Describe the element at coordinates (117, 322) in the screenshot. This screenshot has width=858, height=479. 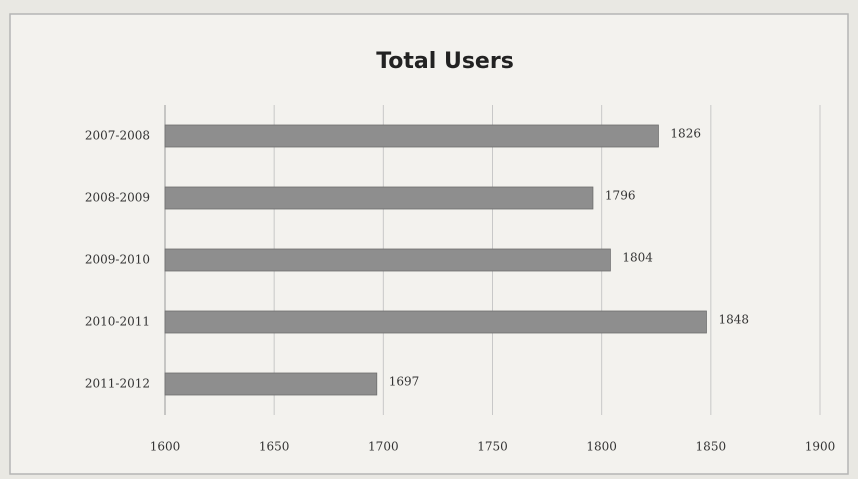
I see `y-tick-label: 2010-2011` at that location.